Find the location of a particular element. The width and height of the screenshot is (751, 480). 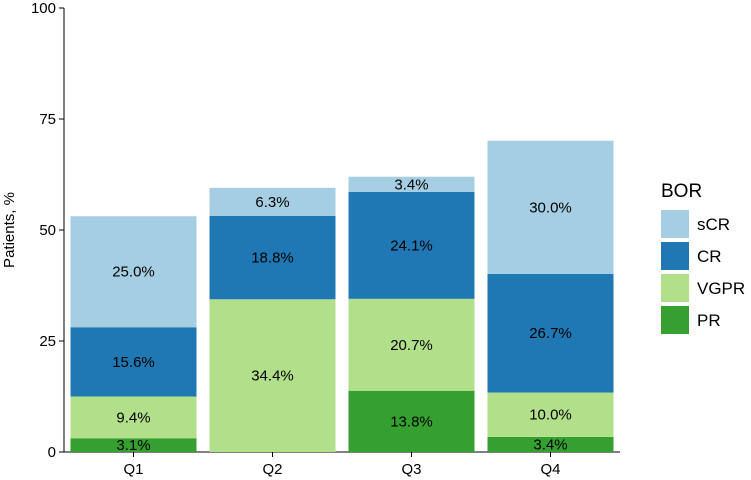

data-label: 20.7% is located at coordinates (411, 345).